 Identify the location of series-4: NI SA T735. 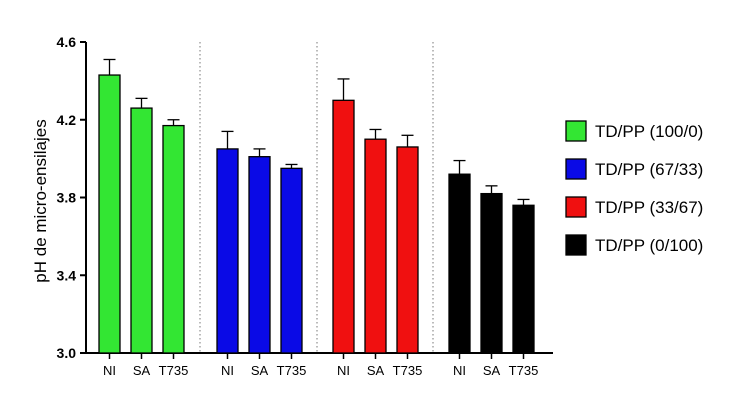
(493, 268).